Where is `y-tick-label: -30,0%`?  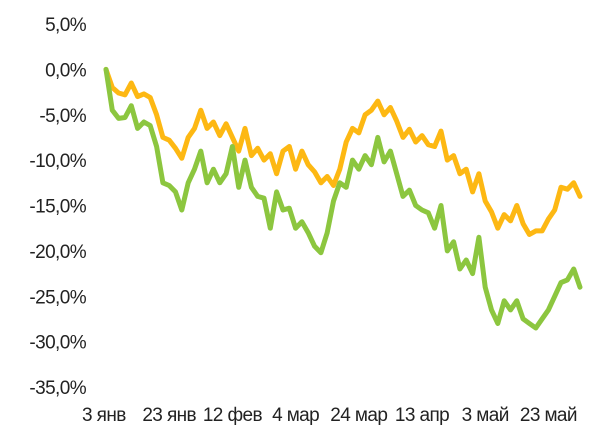
y-tick-label: -30,0% is located at coordinates (57, 343).